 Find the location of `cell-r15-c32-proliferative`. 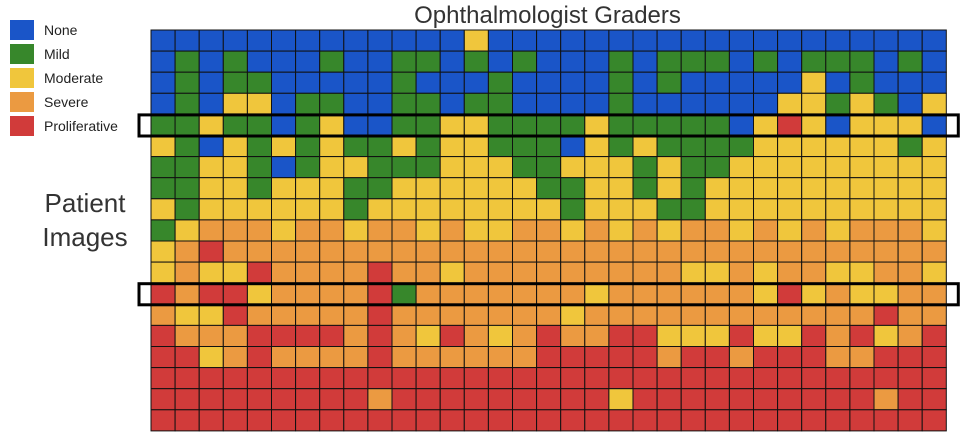

cell-r15-c32-proliferative is located at coordinates (934, 357).